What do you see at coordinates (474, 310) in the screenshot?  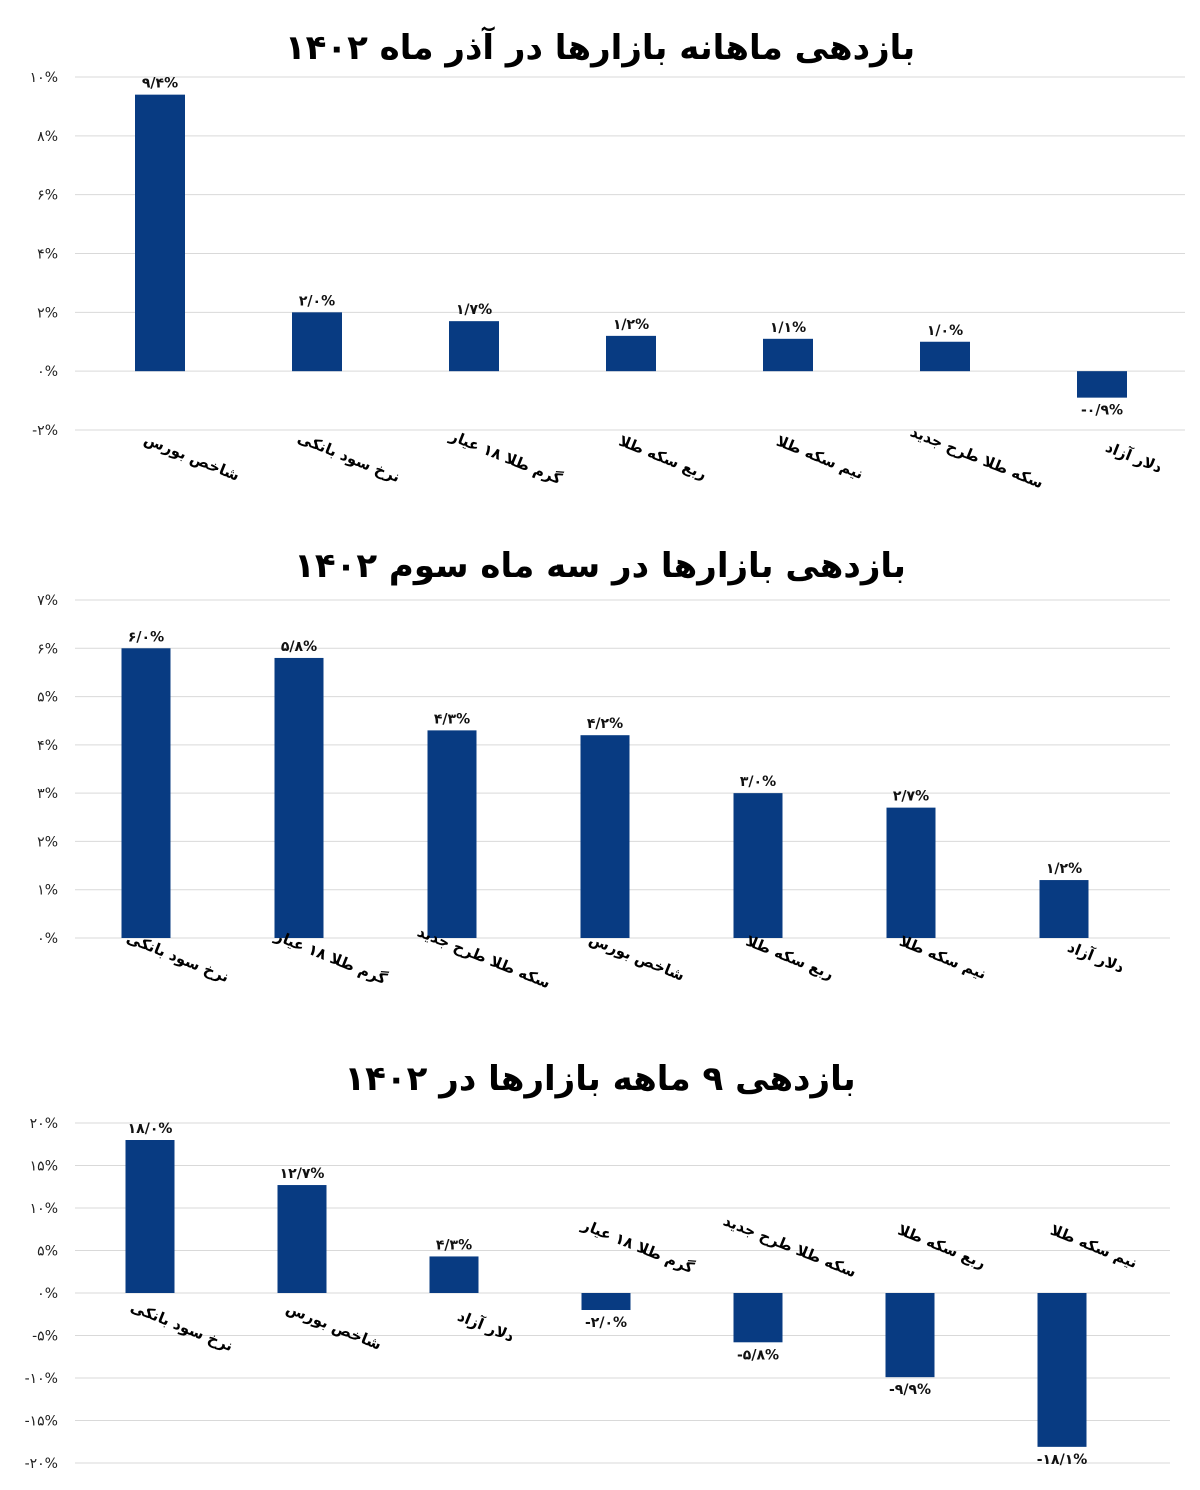 I see `data-label: ۱/۷%` at bounding box center [474, 310].